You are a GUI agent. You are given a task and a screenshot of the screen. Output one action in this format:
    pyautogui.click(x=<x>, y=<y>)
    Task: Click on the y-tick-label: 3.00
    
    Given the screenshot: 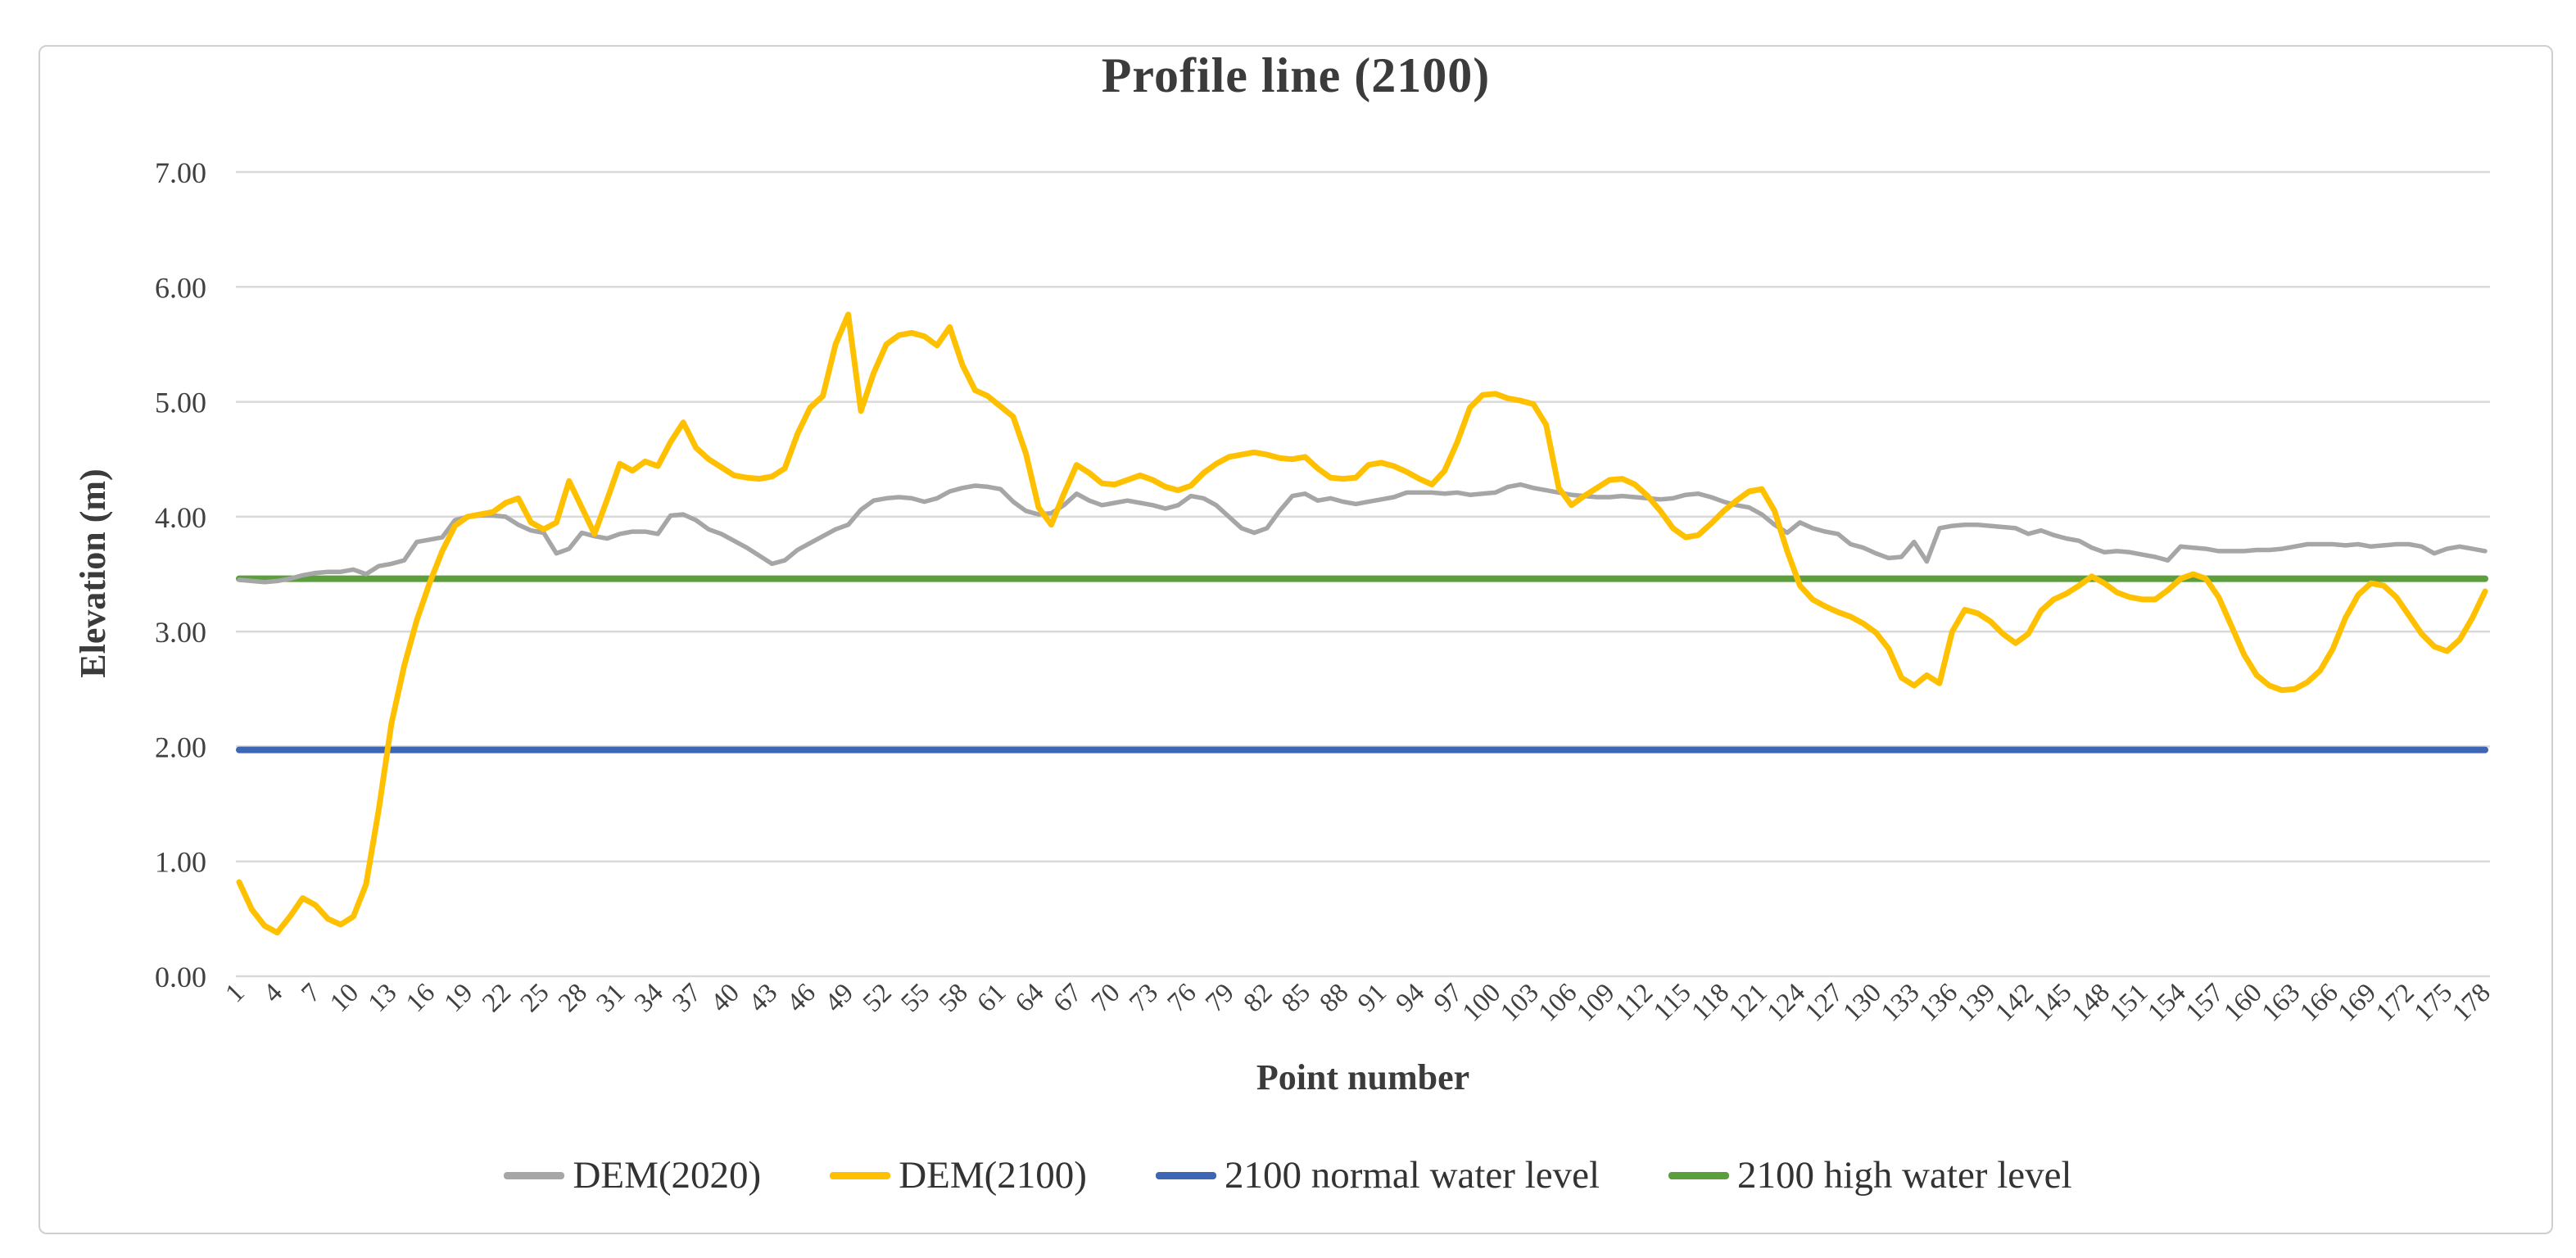 What is the action you would take?
    pyautogui.click(x=180, y=632)
    